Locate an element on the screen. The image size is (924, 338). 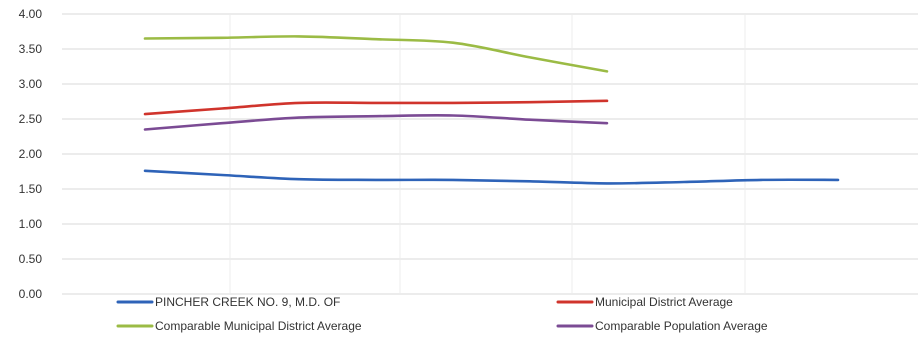
legend-label: Comparable Municipal District Average is located at coordinates (258, 326).